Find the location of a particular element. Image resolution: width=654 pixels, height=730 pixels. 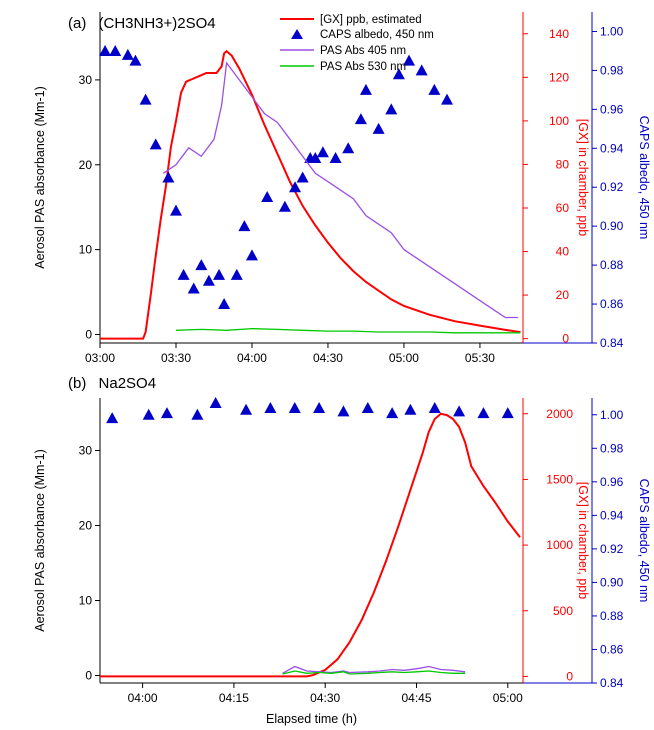

right-albedo-tick-label-a: 0.98 is located at coordinates (612, 70).